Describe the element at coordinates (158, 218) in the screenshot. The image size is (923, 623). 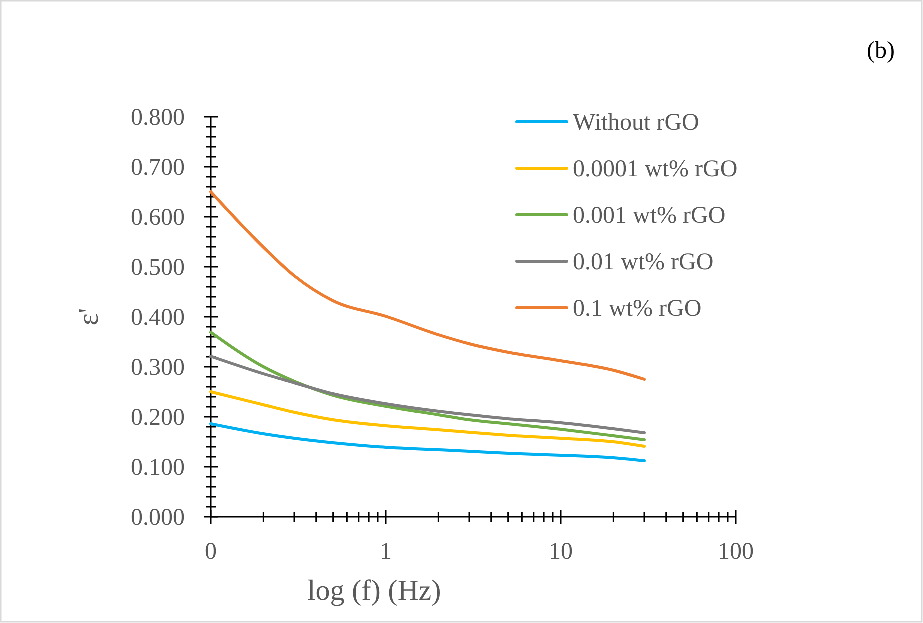
I see `y-tick-label: 0.600` at that location.